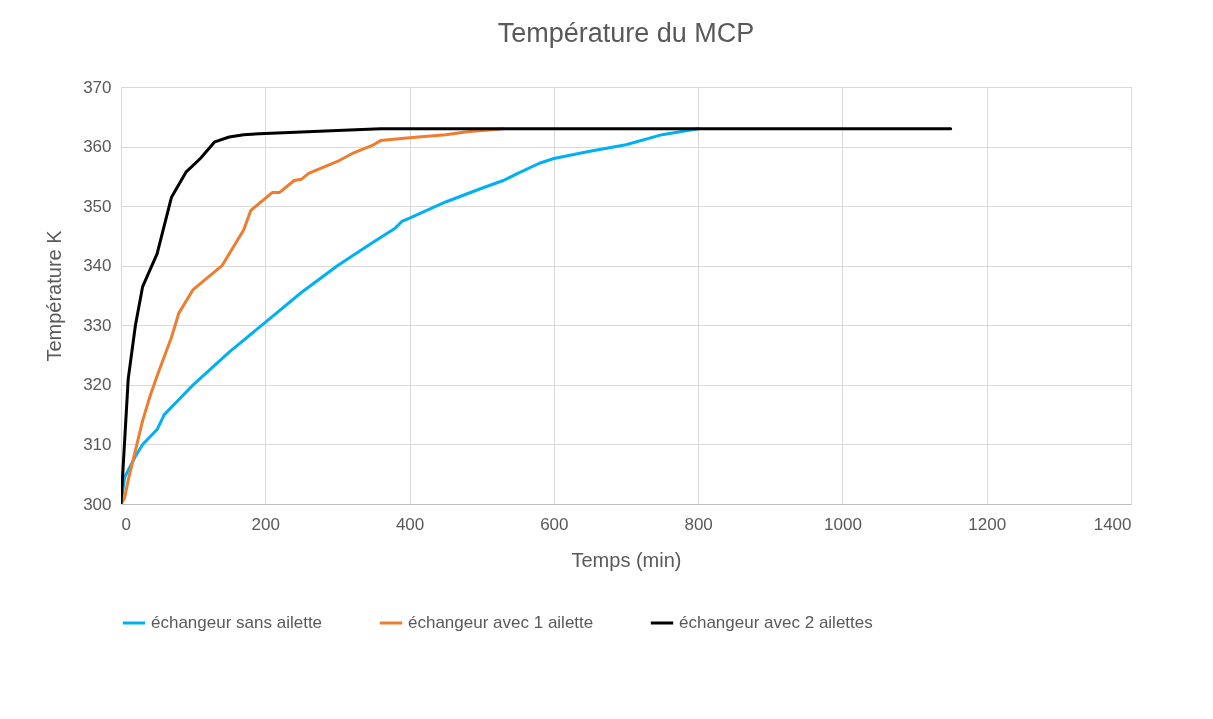 The width and height of the screenshot is (1213, 719). I want to click on legend-label: échangeur avec 1 ailette, so click(501, 622).